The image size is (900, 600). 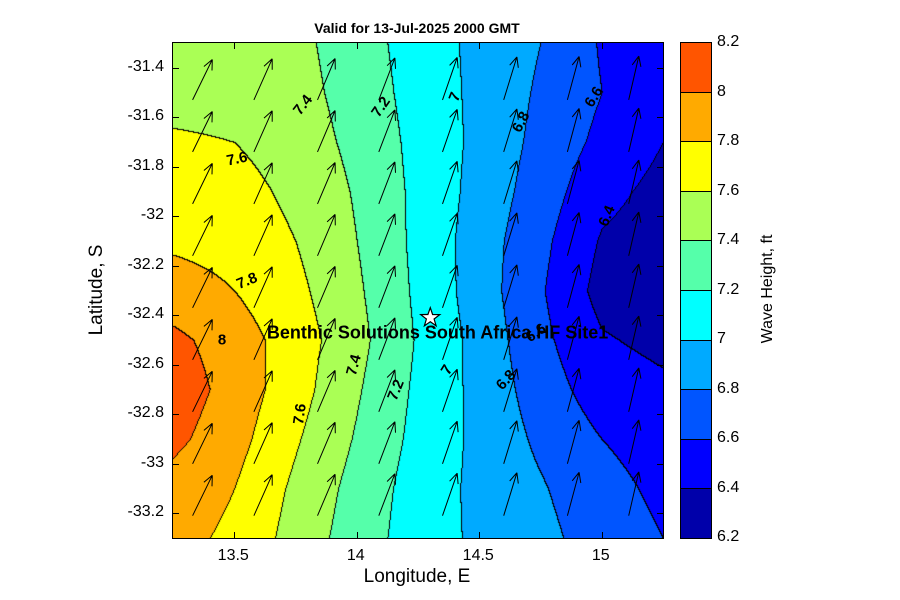 I want to click on colorbar-tick-label: 7.4, so click(x=728, y=239).